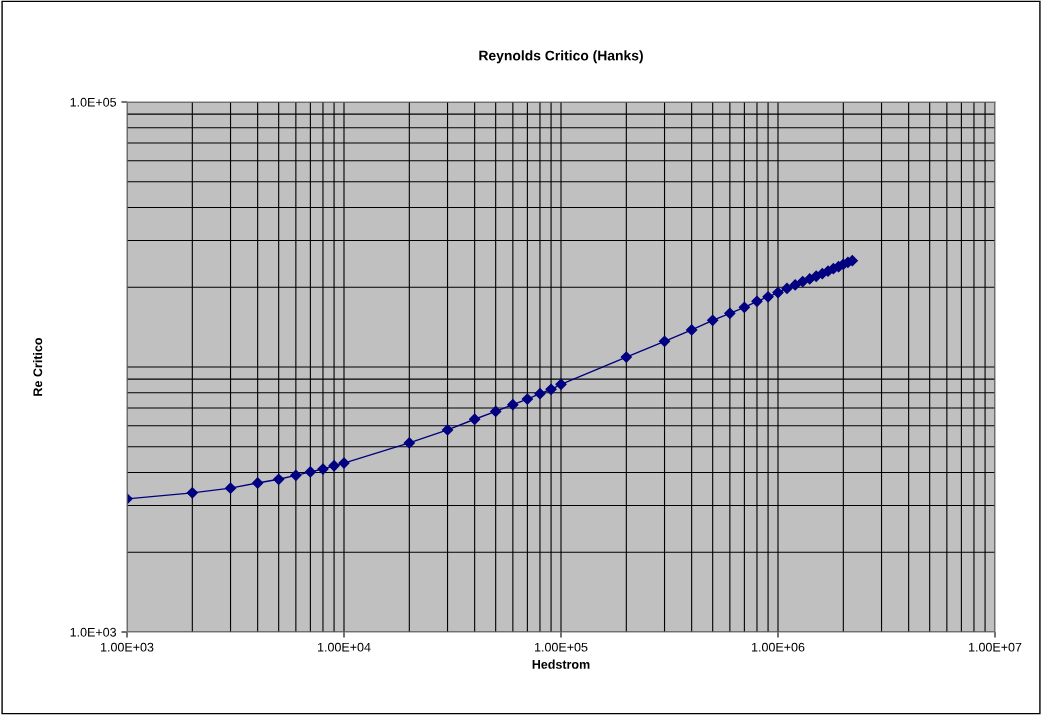 This screenshot has height=715, width=1042. What do you see at coordinates (93, 102) in the screenshot?
I see `y-tick-label: 1.0E+05` at bounding box center [93, 102].